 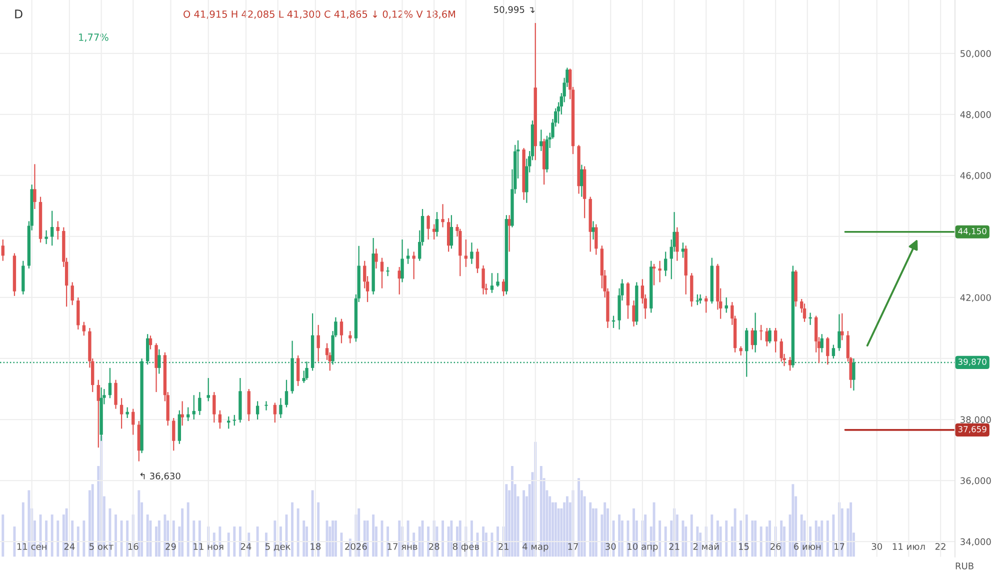 I want to click on y-tick-label: 36,000, so click(x=975, y=481).